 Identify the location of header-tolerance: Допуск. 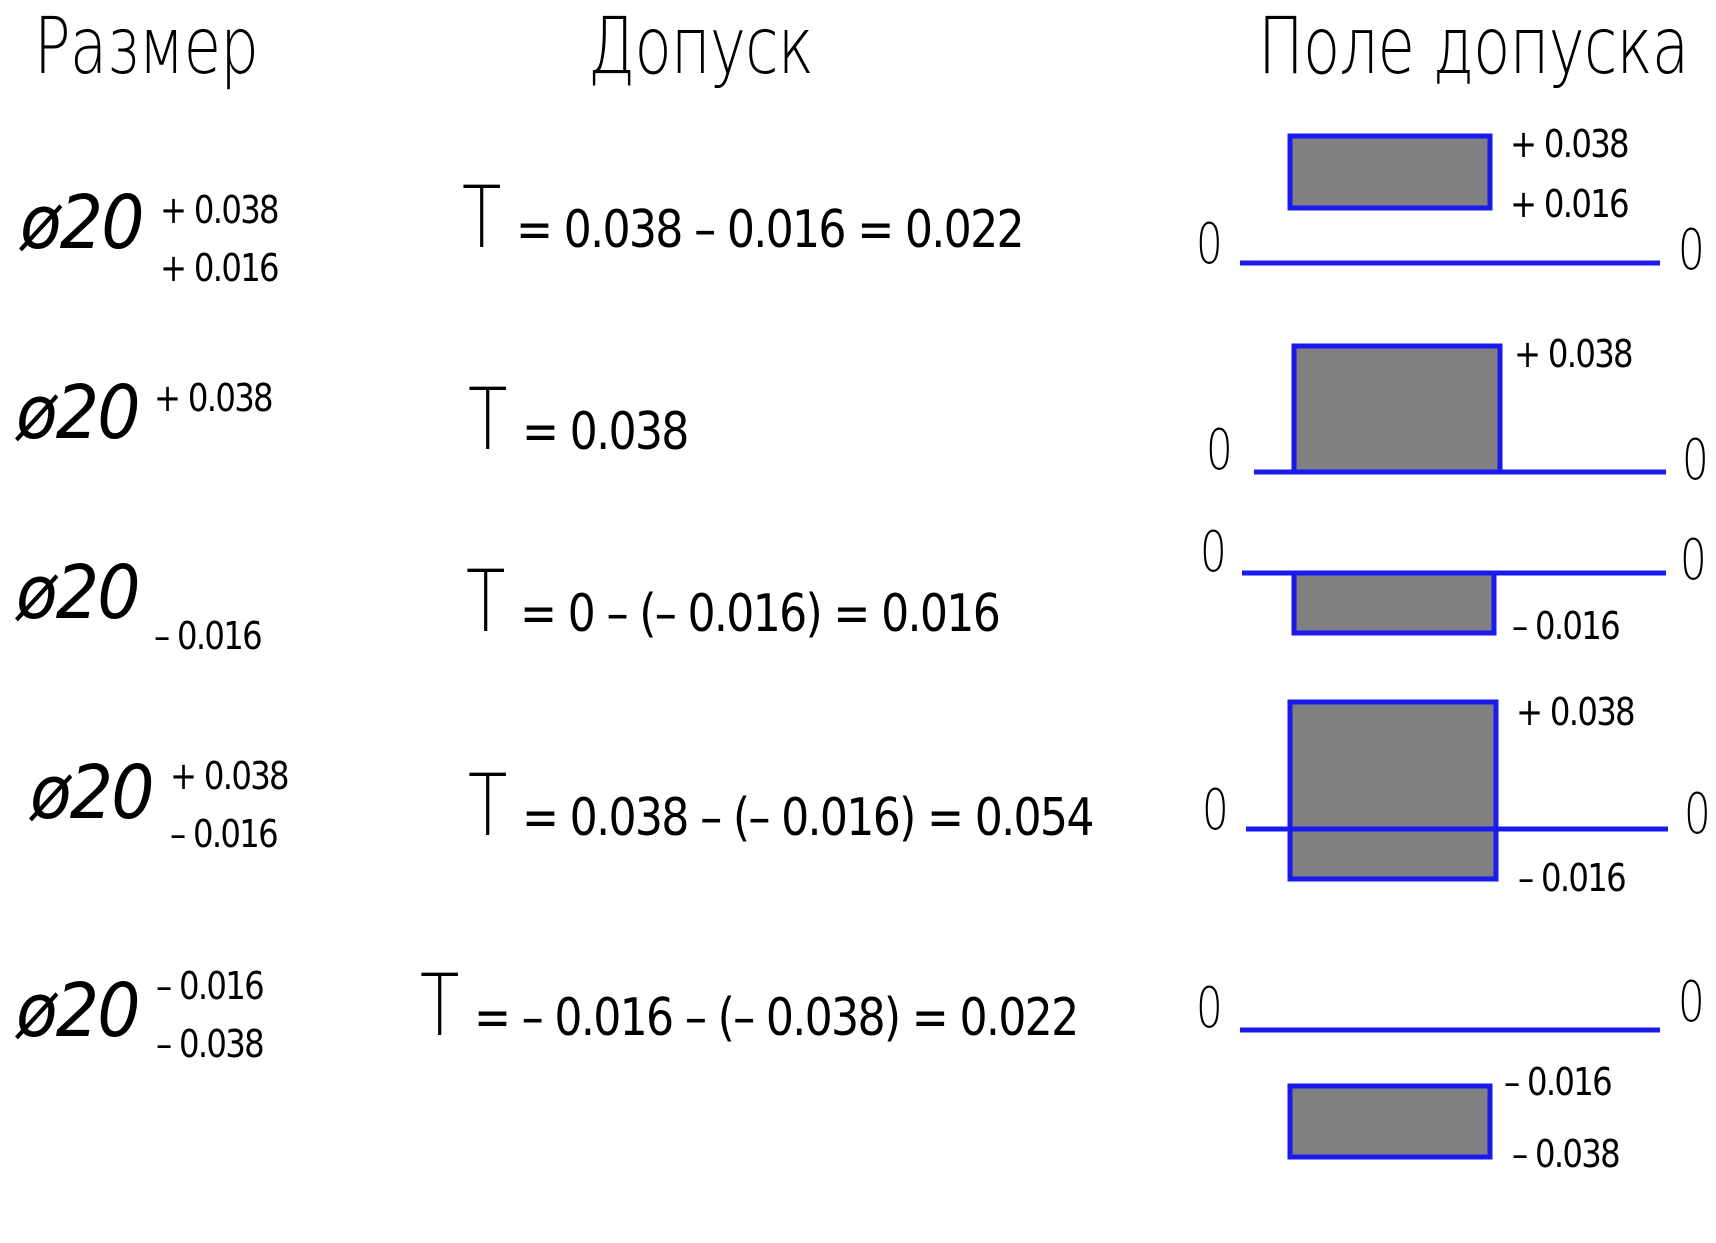
(701, 47).